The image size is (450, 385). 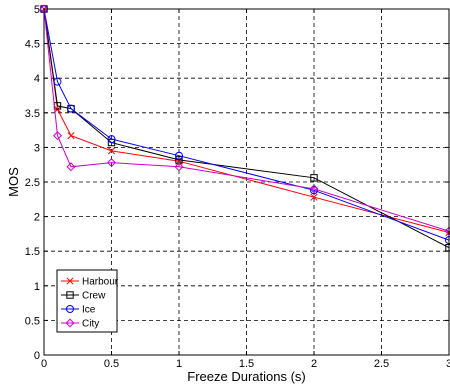 I want to click on y-tick-label: 1.5, so click(x=32, y=252).